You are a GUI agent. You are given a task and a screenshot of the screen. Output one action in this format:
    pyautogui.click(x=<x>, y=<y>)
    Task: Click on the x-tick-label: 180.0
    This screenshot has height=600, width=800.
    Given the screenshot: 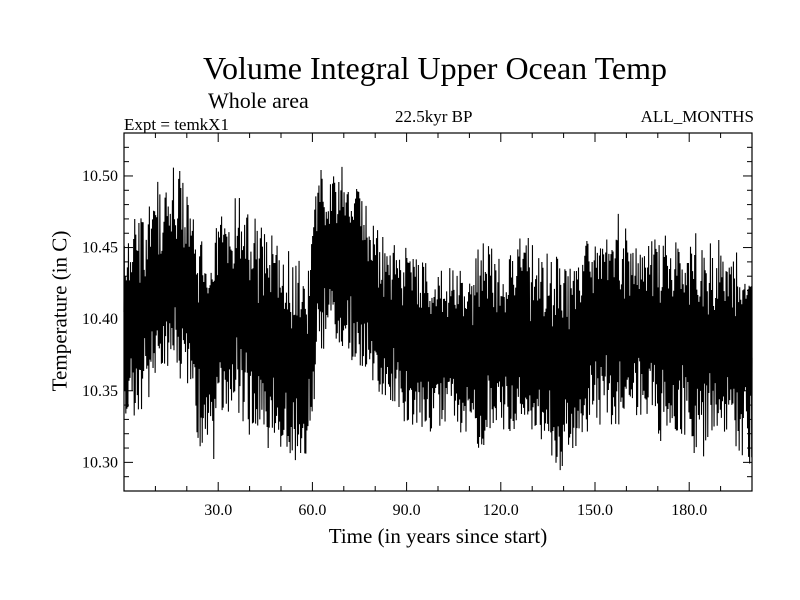 What is the action you would take?
    pyautogui.click(x=689, y=510)
    